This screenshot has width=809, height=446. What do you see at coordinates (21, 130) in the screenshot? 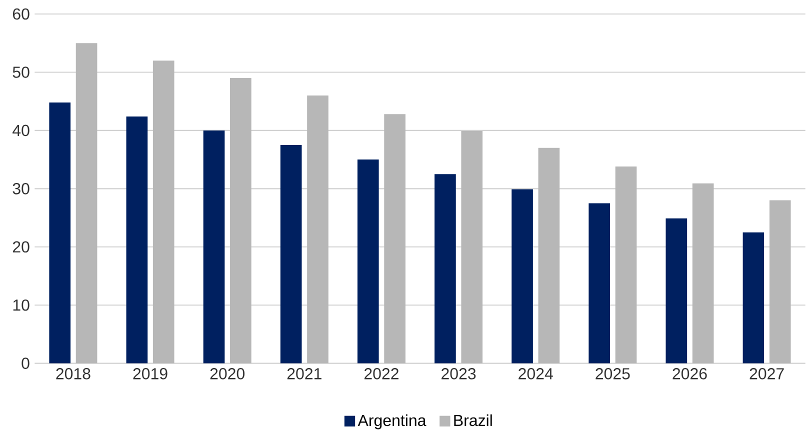
I see `y-tick-label: 40` at bounding box center [21, 130].